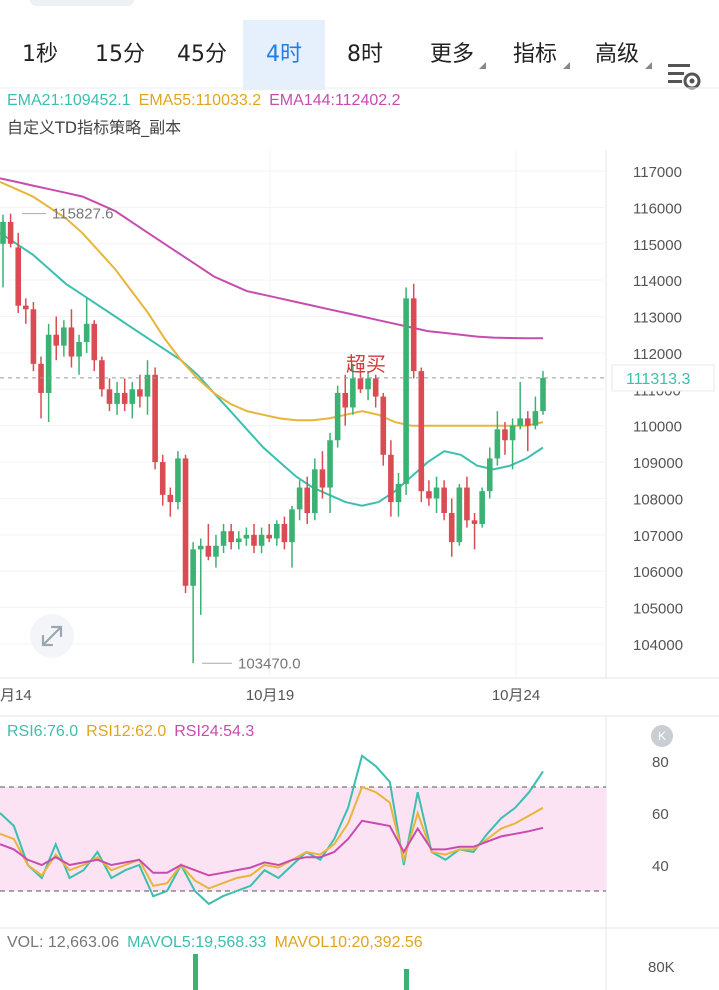 Image resolution: width=719 pixels, height=990 pixels. I want to click on price-axis-label: 107000, so click(658, 536).